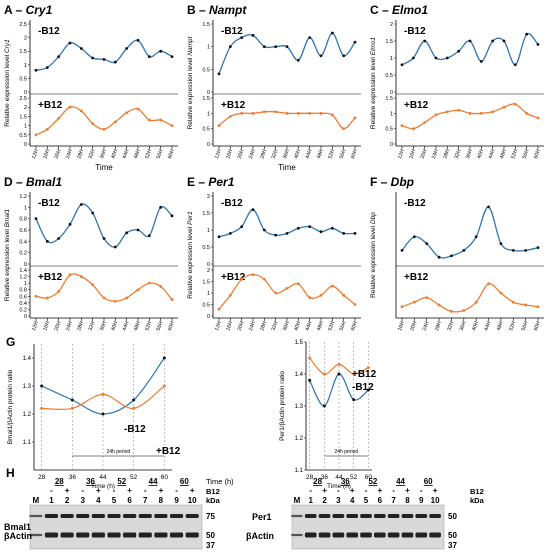  I want to click on x-tick-label: 20H, so click(58, 153).